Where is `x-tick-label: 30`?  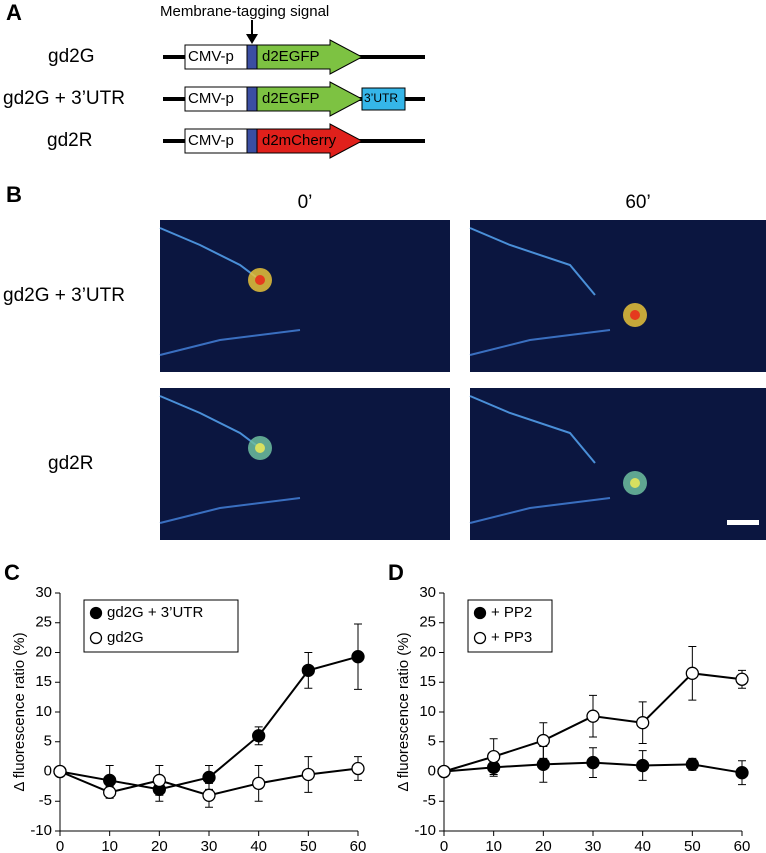 x-tick-label: 30 is located at coordinates (593, 845).